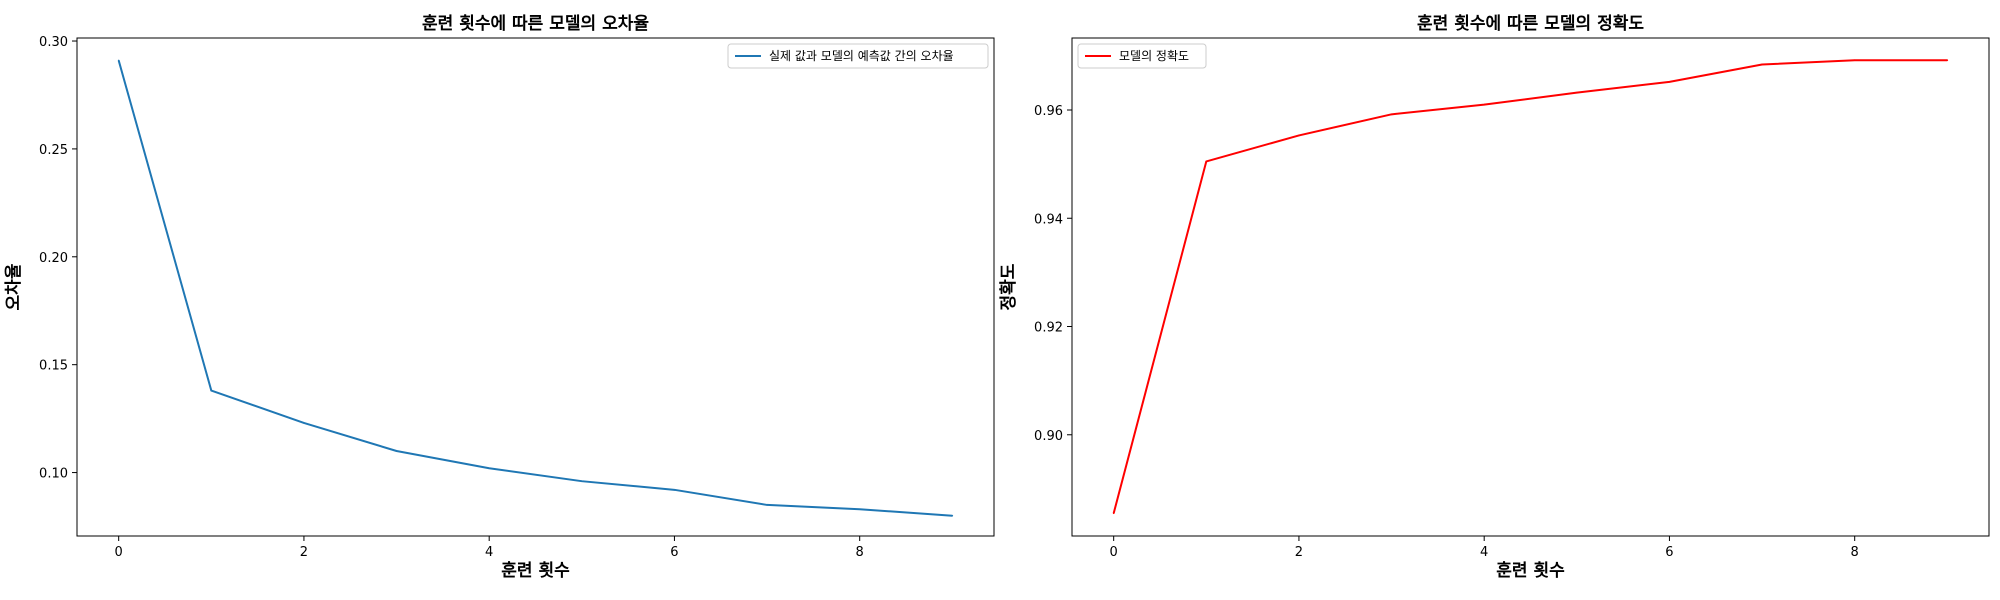  Describe the element at coordinates (1048, 328) in the screenshot. I see `y-tick-label: 0.92` at that location.